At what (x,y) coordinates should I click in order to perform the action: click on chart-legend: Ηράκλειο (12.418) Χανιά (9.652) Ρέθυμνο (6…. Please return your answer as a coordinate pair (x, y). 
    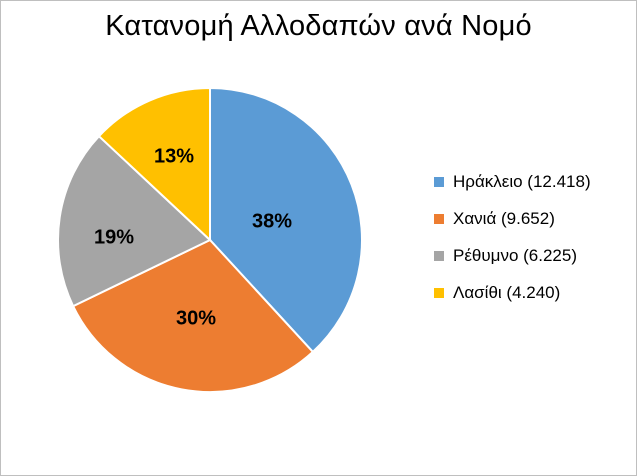
    Looking at the image, I should click on (512, 237).